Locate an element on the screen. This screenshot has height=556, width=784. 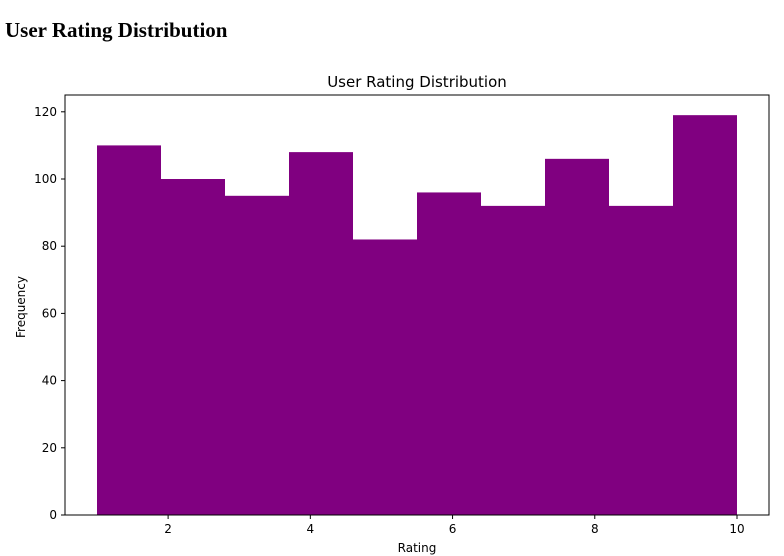
page-heading: User Rating Distribution is located at coordinates (116, 30).